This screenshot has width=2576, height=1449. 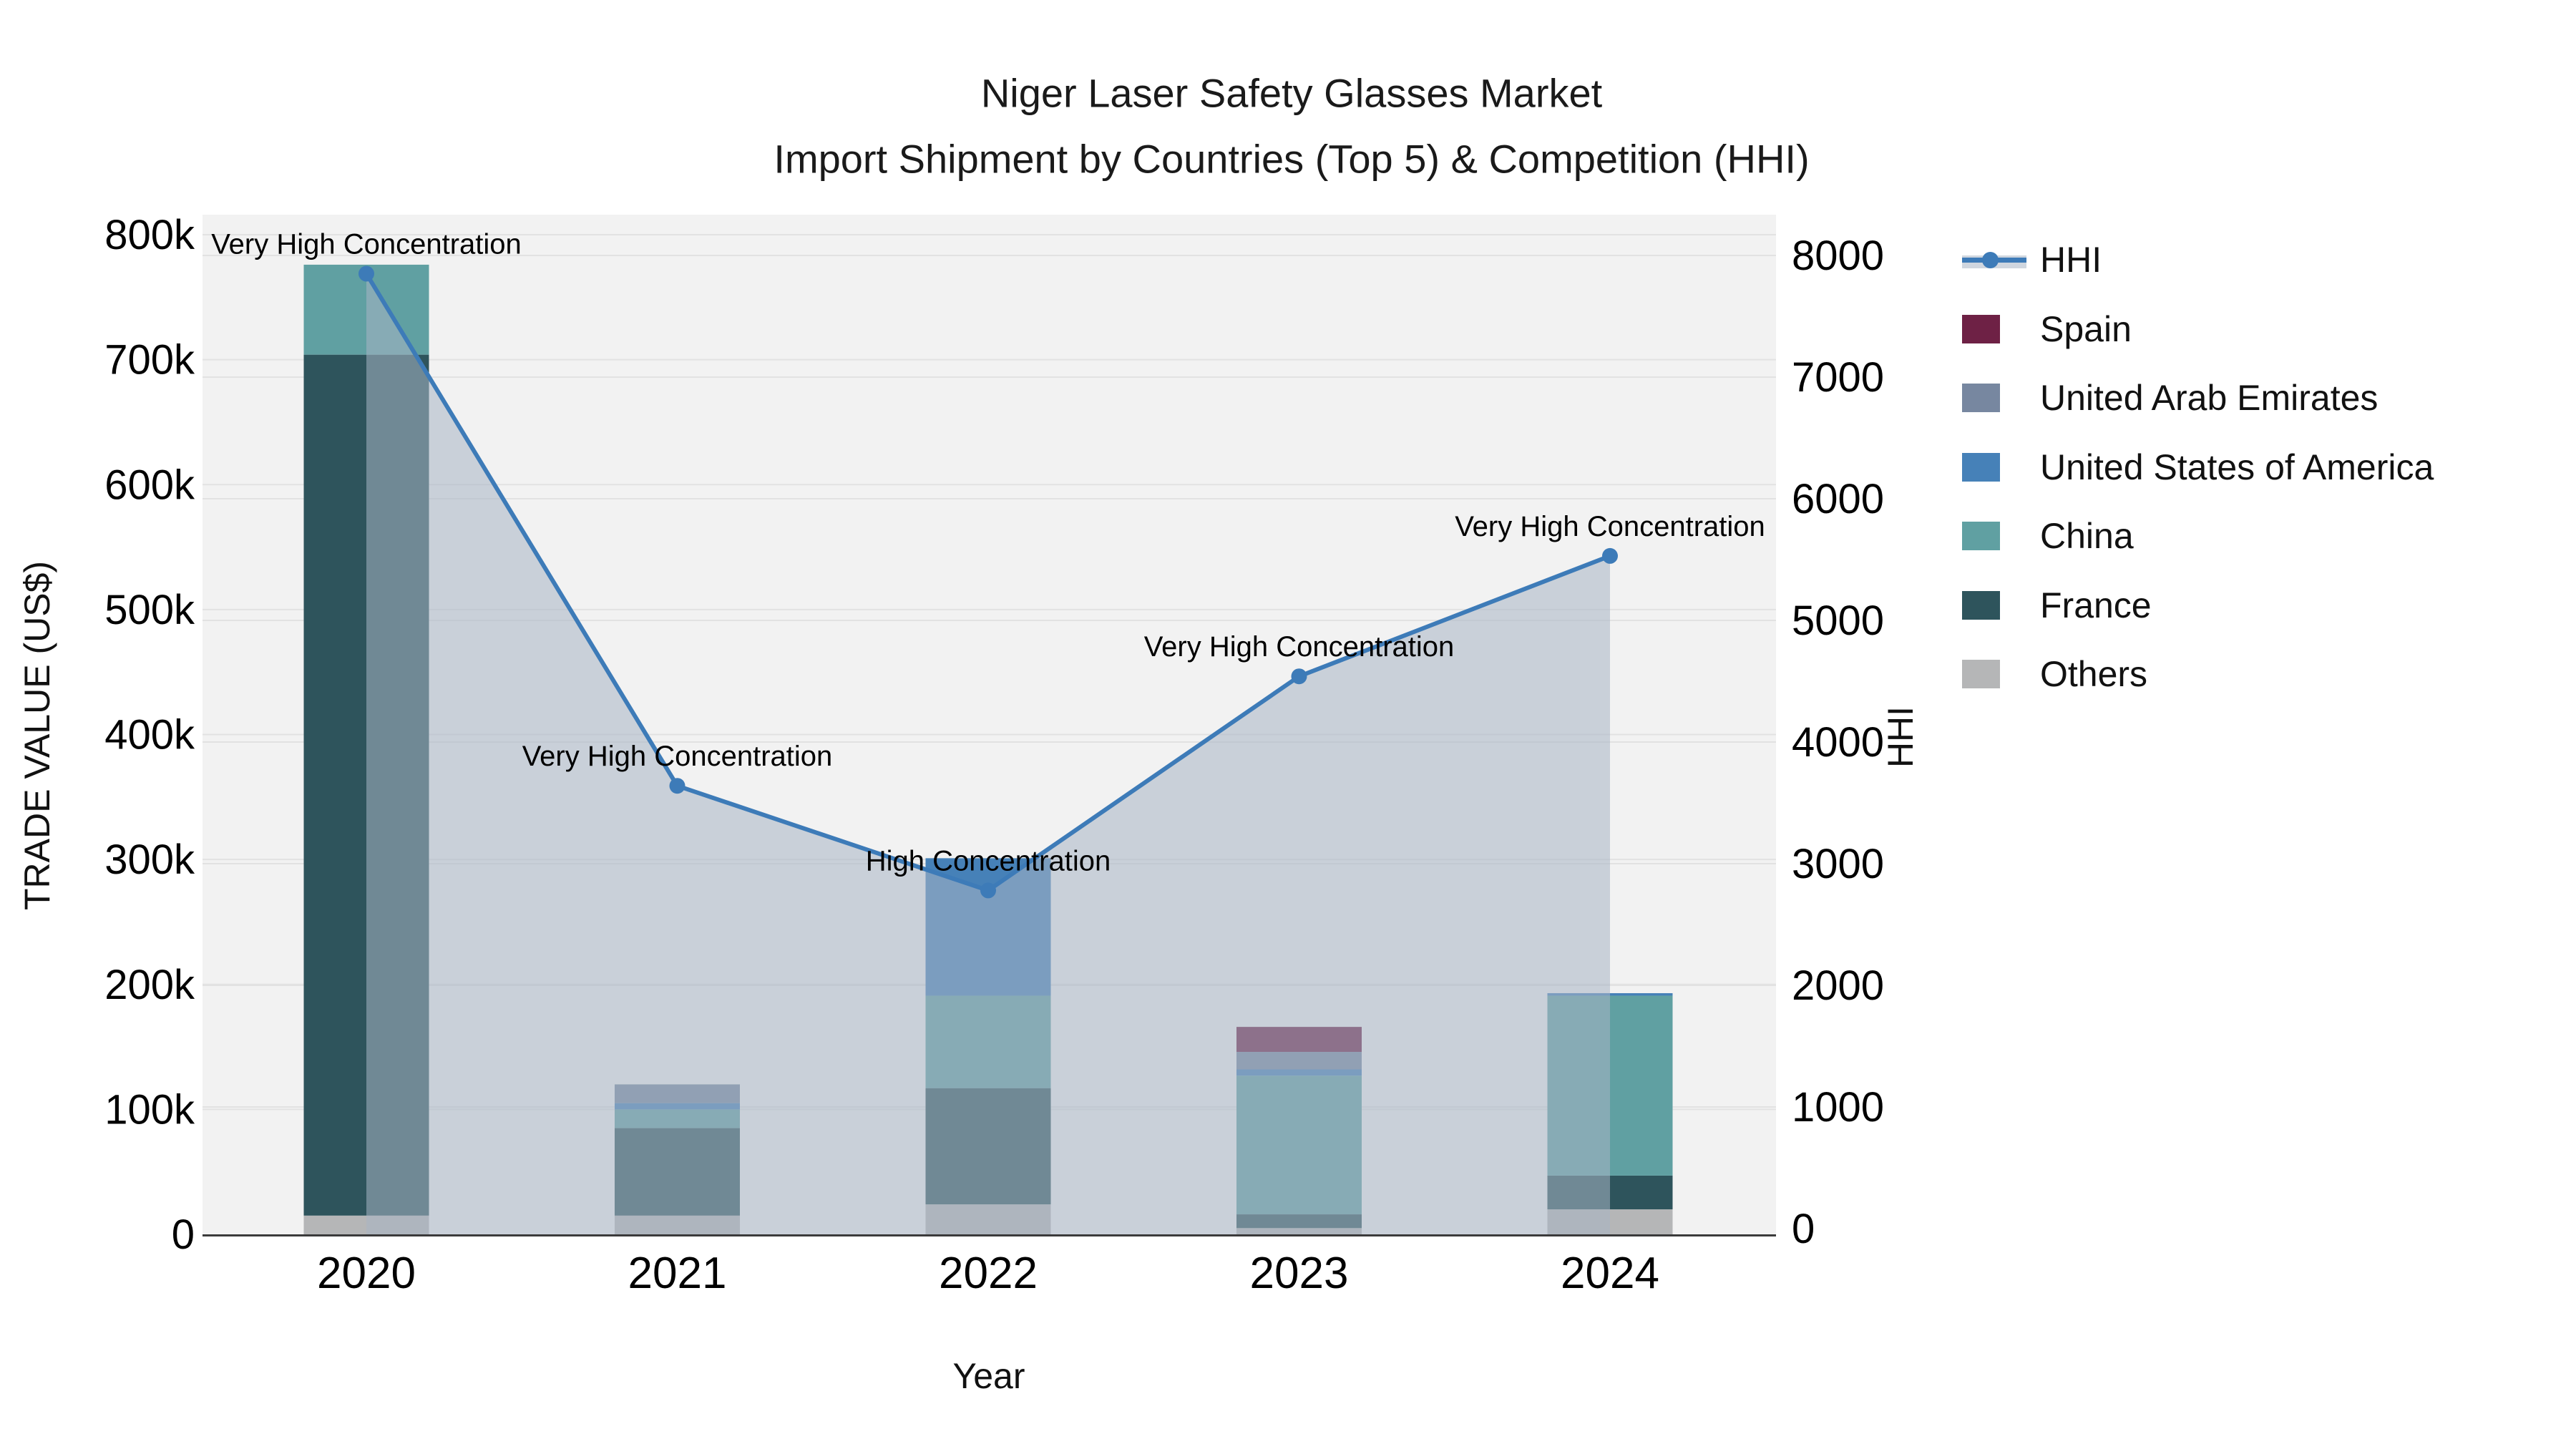 I want to click on y-right-tick-3000: 3000, so click(x=1838, y=864).